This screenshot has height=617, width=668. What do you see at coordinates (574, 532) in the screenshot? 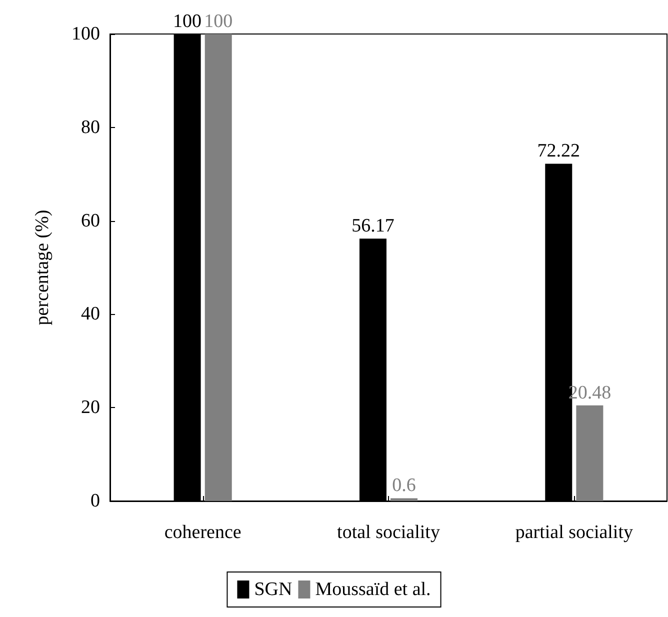
I see `x-tick-label: partial sociality` at bounding box center [574, 532].